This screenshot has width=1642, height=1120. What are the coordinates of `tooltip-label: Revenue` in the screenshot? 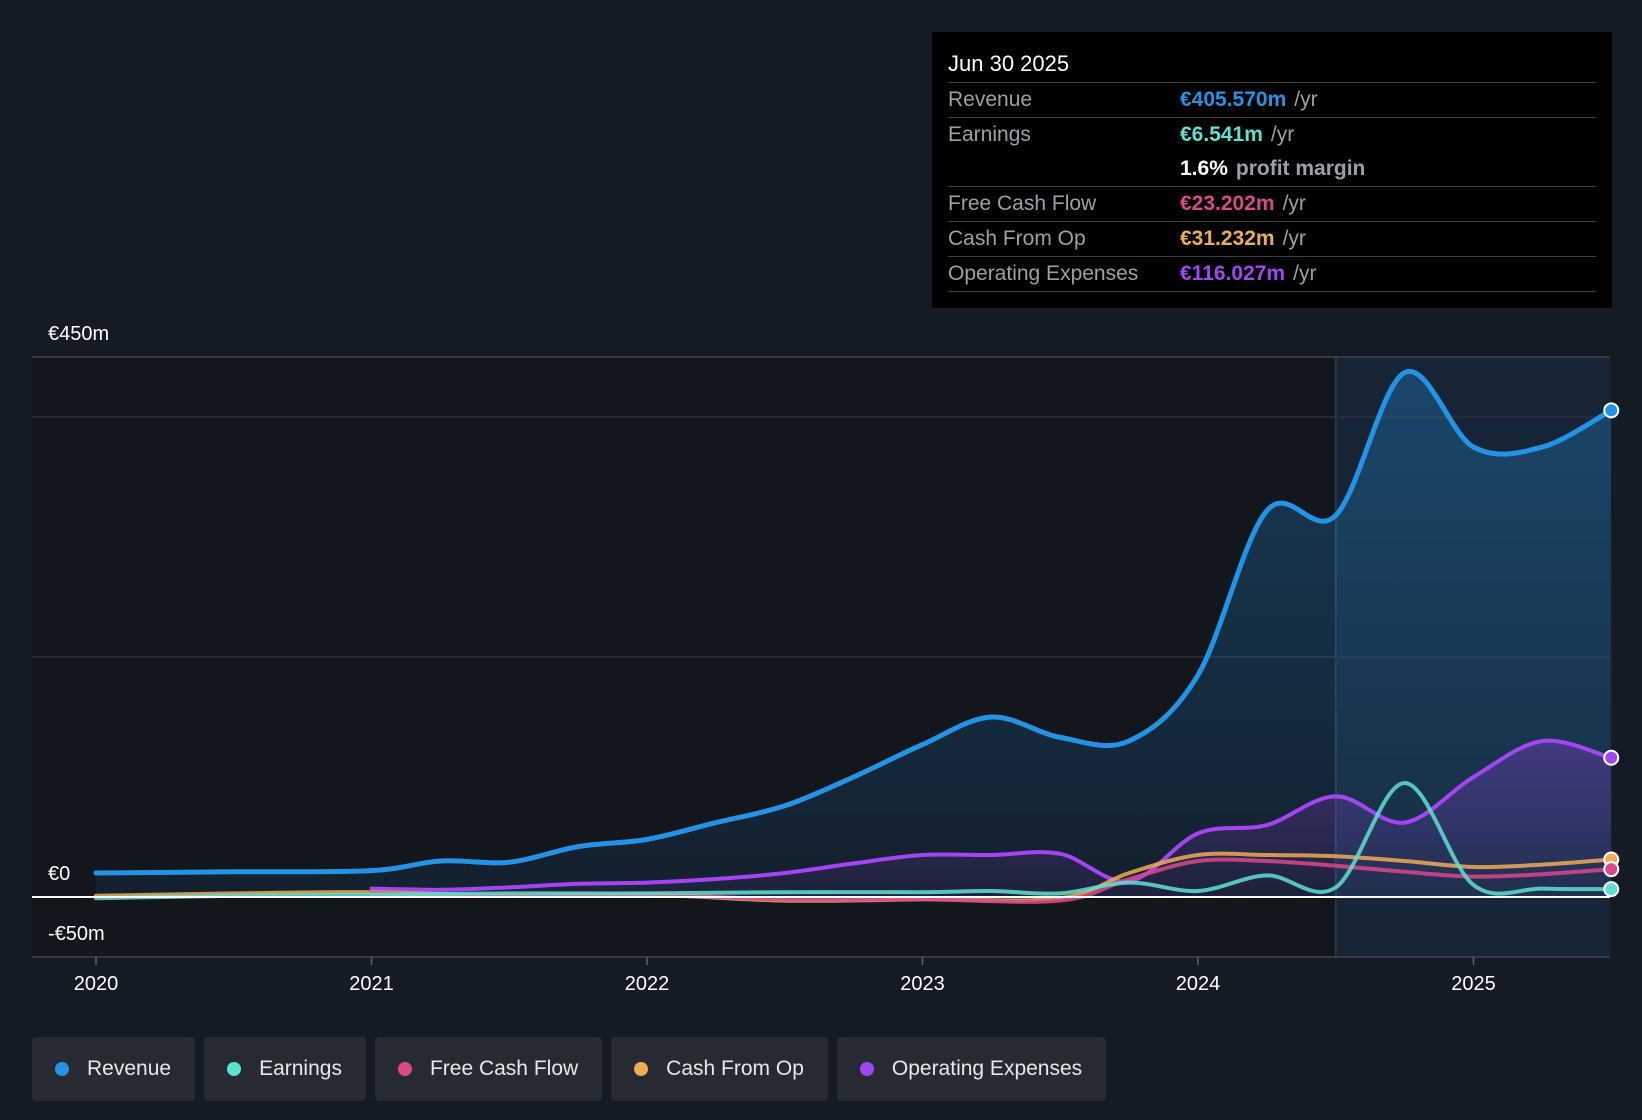 It's located at (990, 99).